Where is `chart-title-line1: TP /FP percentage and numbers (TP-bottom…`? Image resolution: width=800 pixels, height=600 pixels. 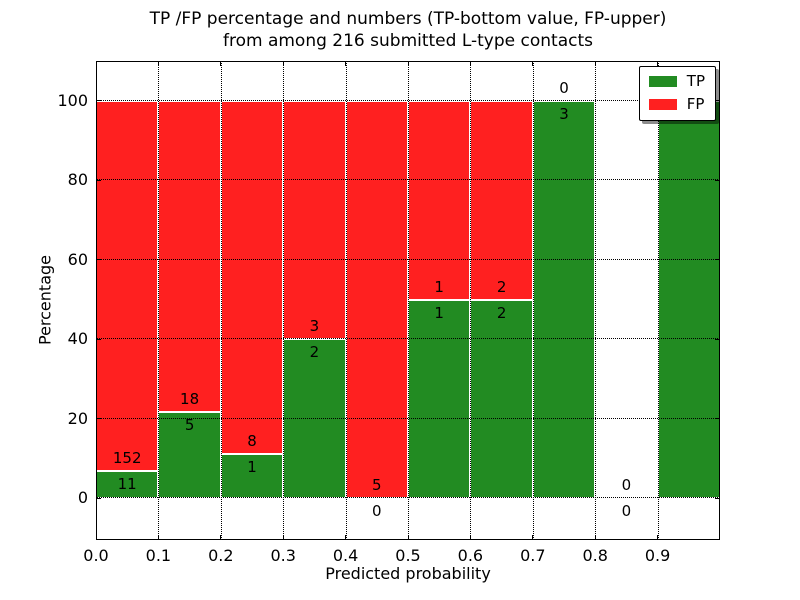 chart-title-line1: TP /FP percentage and numbers (TP-bottom… is located at coordinates (408, 19).